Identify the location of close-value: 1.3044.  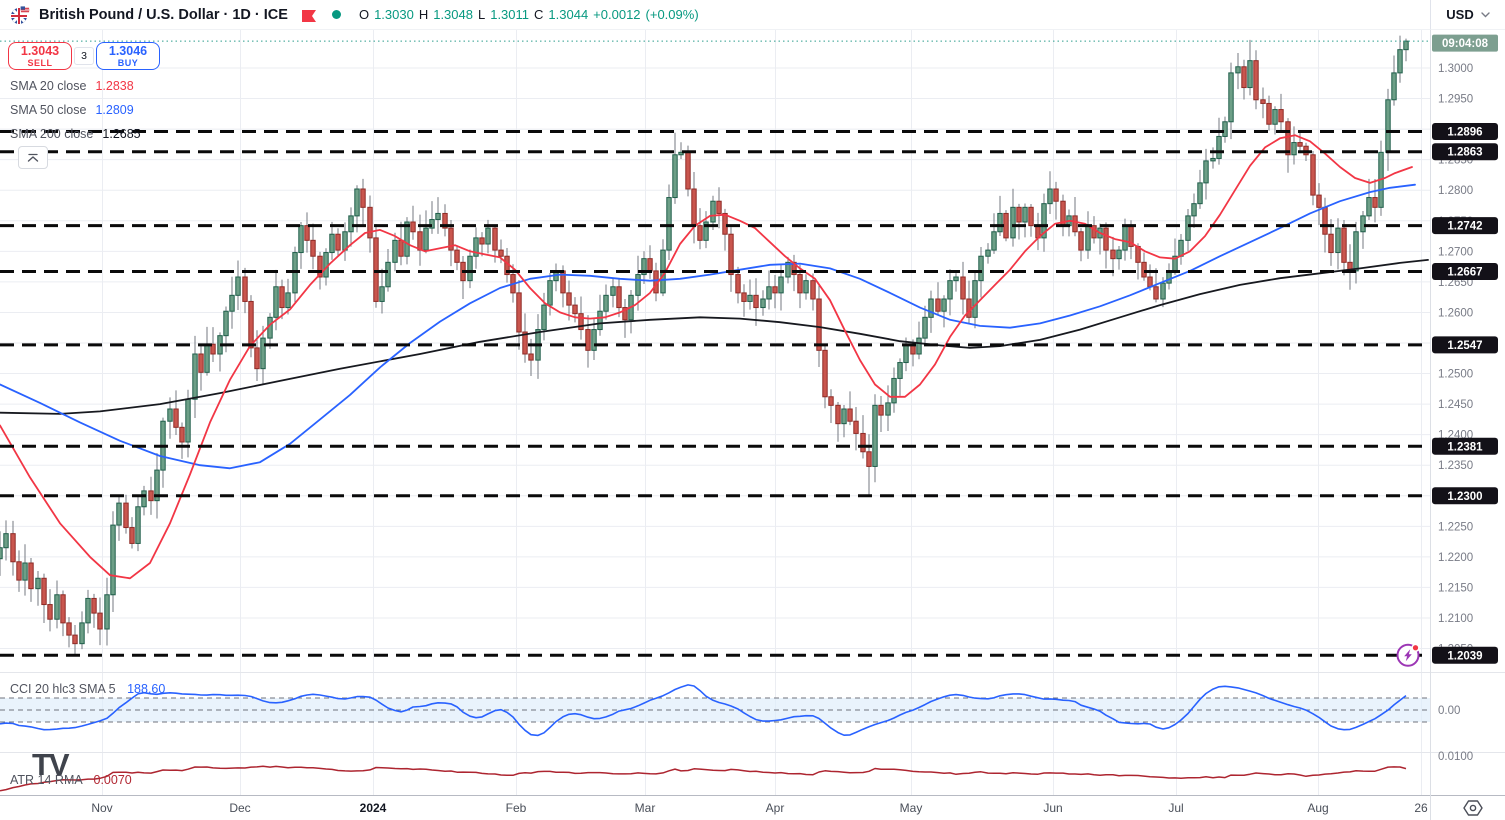
(568, 14).